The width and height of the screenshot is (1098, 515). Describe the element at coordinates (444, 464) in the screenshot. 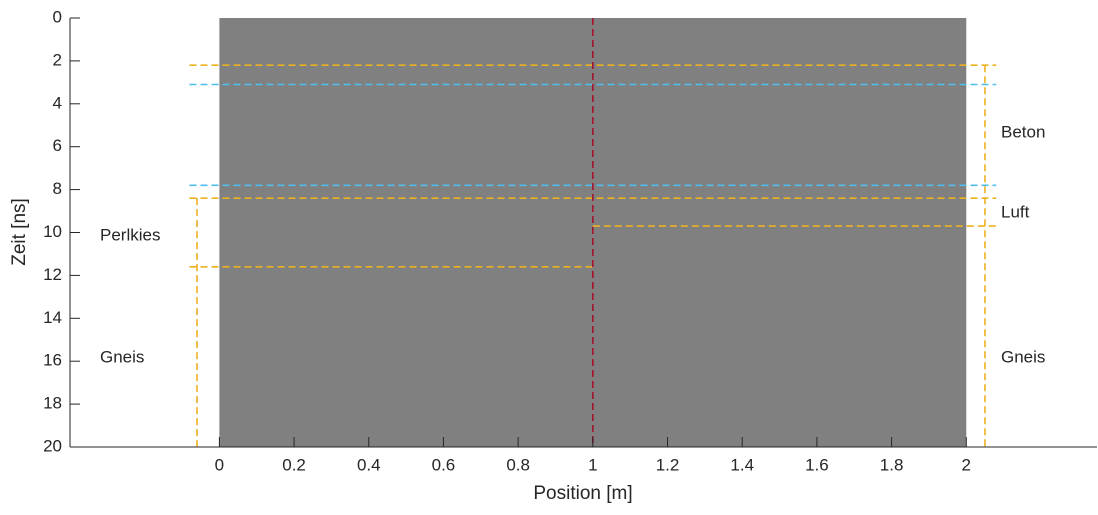

I see `x-tick-label: 0.6` at that location.